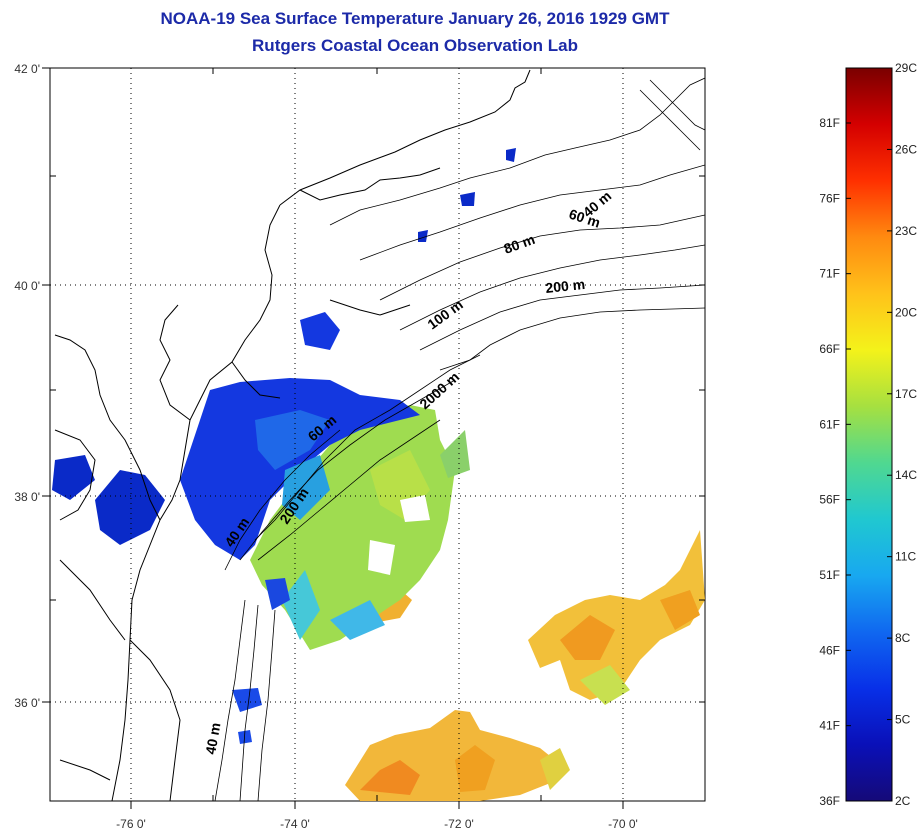  I want to click on colorbar-celsius-label: 11C, so click(905, 557).